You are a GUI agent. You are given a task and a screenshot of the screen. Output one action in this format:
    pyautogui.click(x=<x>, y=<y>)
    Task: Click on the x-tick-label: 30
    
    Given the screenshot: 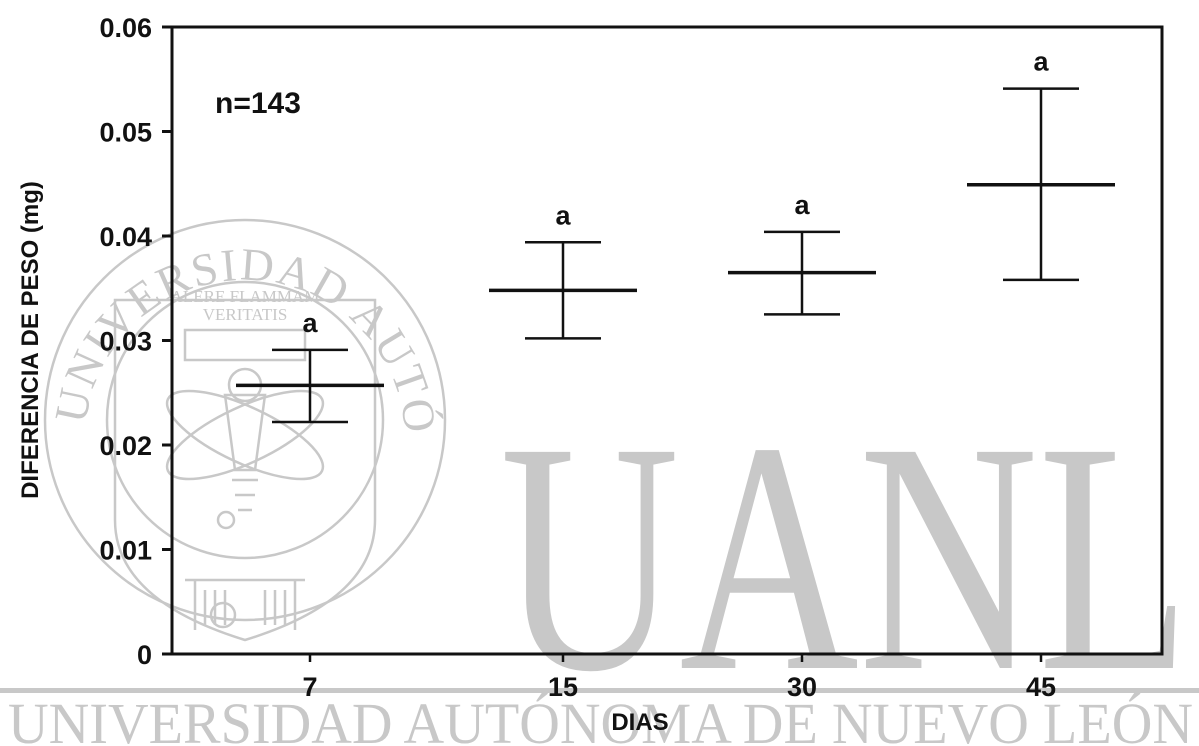 What is the action you would take?
    pyautogui.click(x=802, y=687)
    